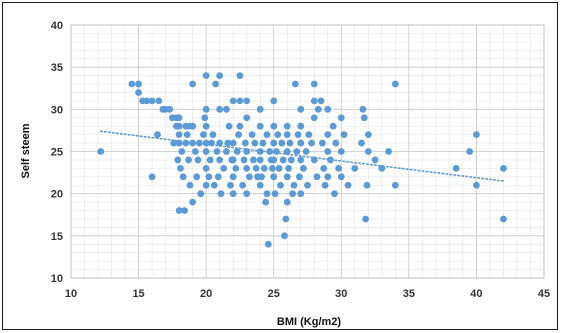 This screenshot has height=333, width=562. I want to click on x-tick-label: 25, so click(274, 294).